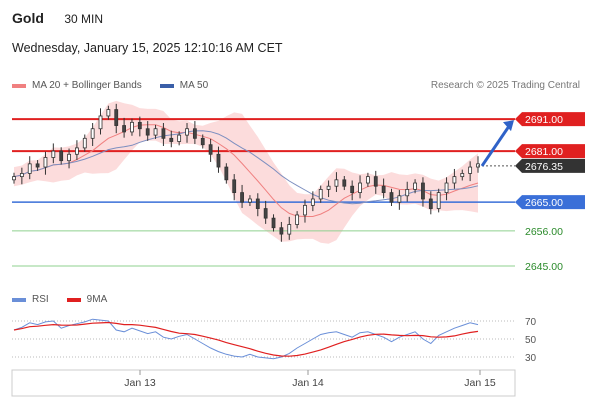 The image size is (590, 400). What do you see at coordinates (19, 299) in the screenshot?
I see `rsi-swatch` at bounding box center [19, 299].